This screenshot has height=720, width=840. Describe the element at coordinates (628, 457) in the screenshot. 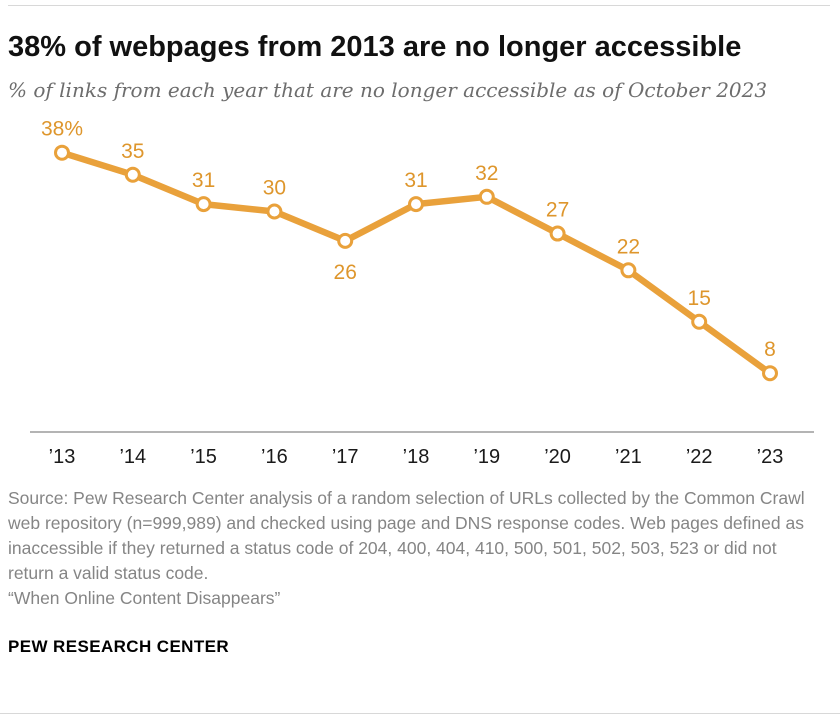

I see `x-tick-label: ’21` at that location.